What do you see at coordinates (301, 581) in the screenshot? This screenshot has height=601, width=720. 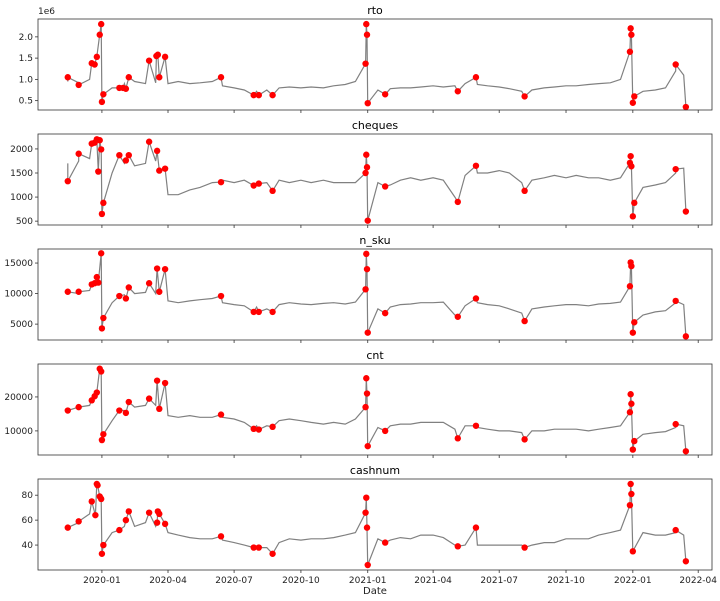 I see `x-tick-label: 2020-10` at bounding box center [301, 581].